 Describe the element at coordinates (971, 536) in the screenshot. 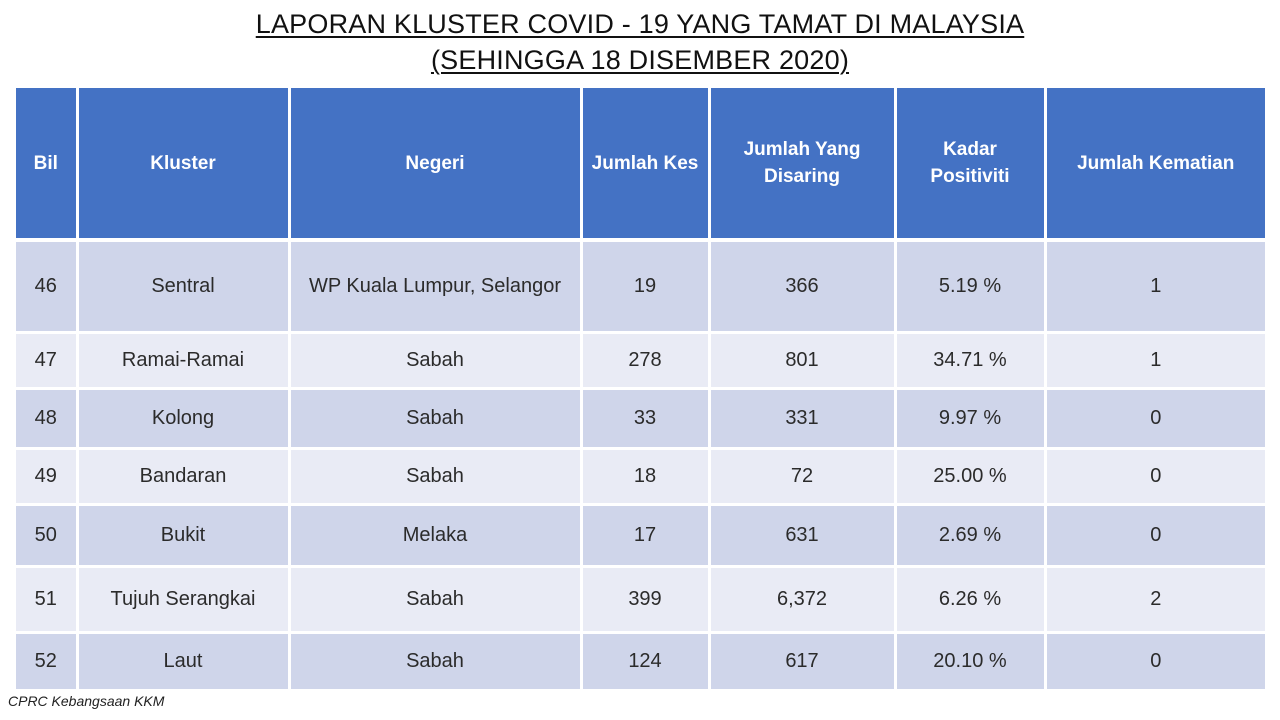

I see `cell-kadar-positiviti: 2.69 %` at that location.